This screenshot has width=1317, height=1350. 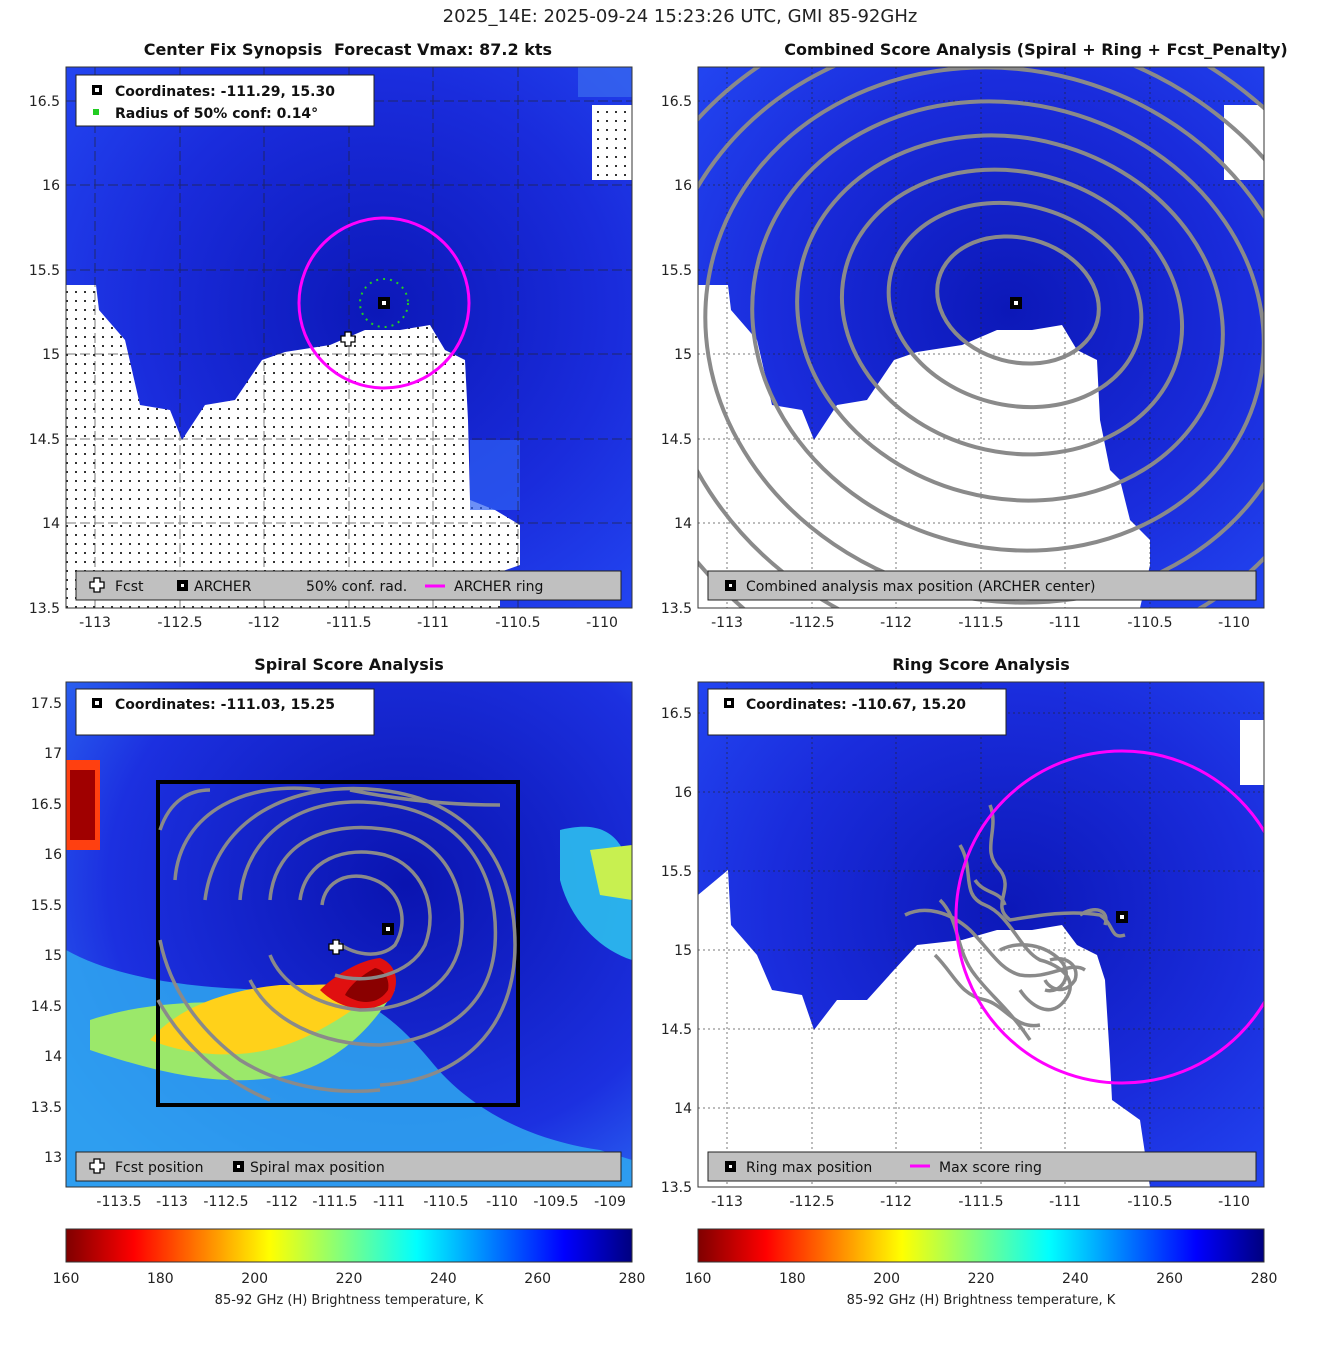 I want to click on colorbar-tick: 200, so click(x=254, y=1279).